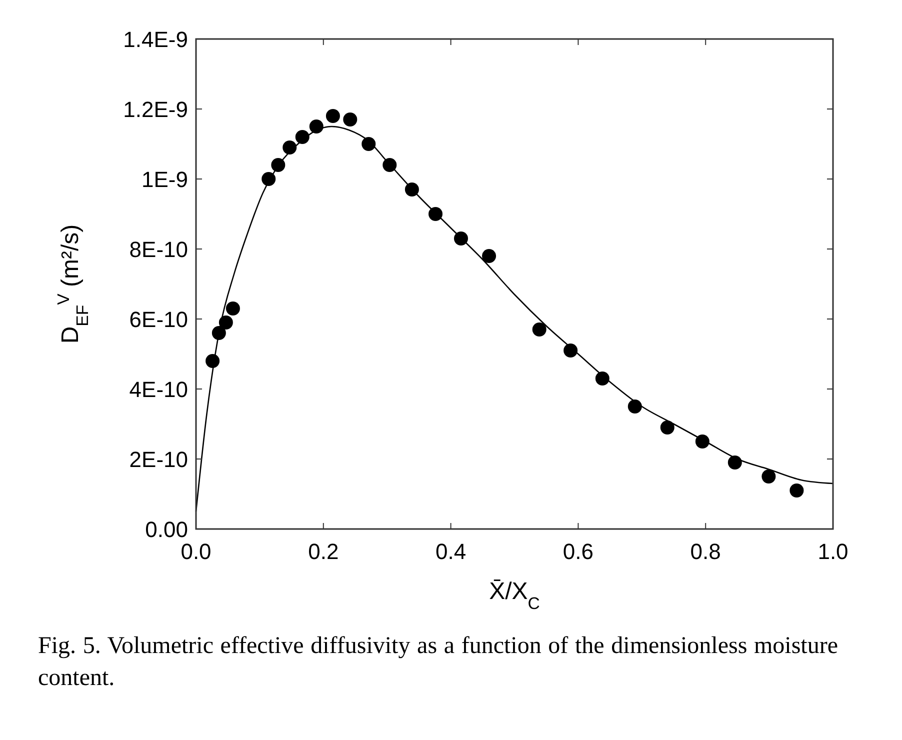 Image resolution: width=902 pixels, height=740 pixels. Describe the element at coordinates (705, 551) in the screenshot. I see `x-tick-label: 0.8` at that location.